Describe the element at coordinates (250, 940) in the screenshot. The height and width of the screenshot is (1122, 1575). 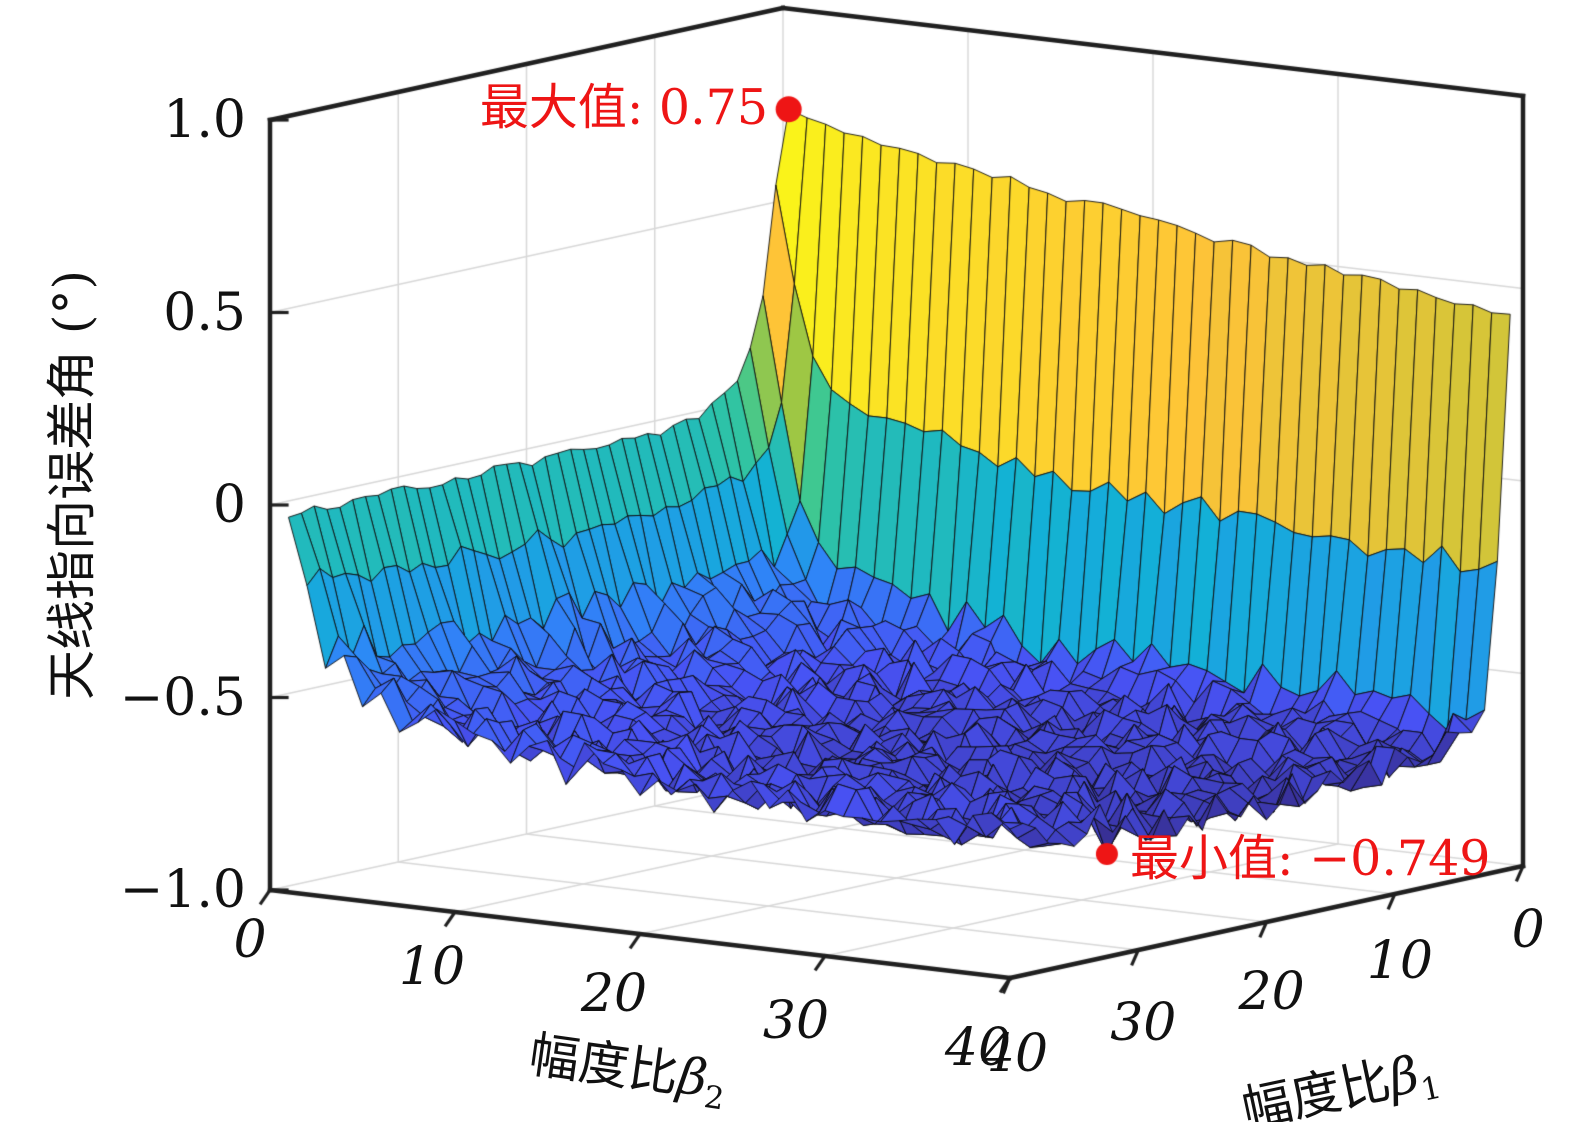
I see `x-tick-label: 0` at that location.